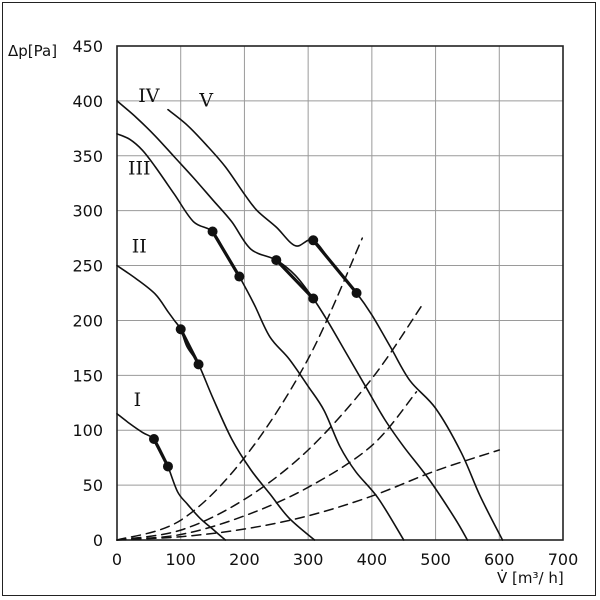  What do you see at coordinates (32, 51) in the screenshot?
I see `y-axis-label: Δp[Pa]` at bounding box center [32, 51].